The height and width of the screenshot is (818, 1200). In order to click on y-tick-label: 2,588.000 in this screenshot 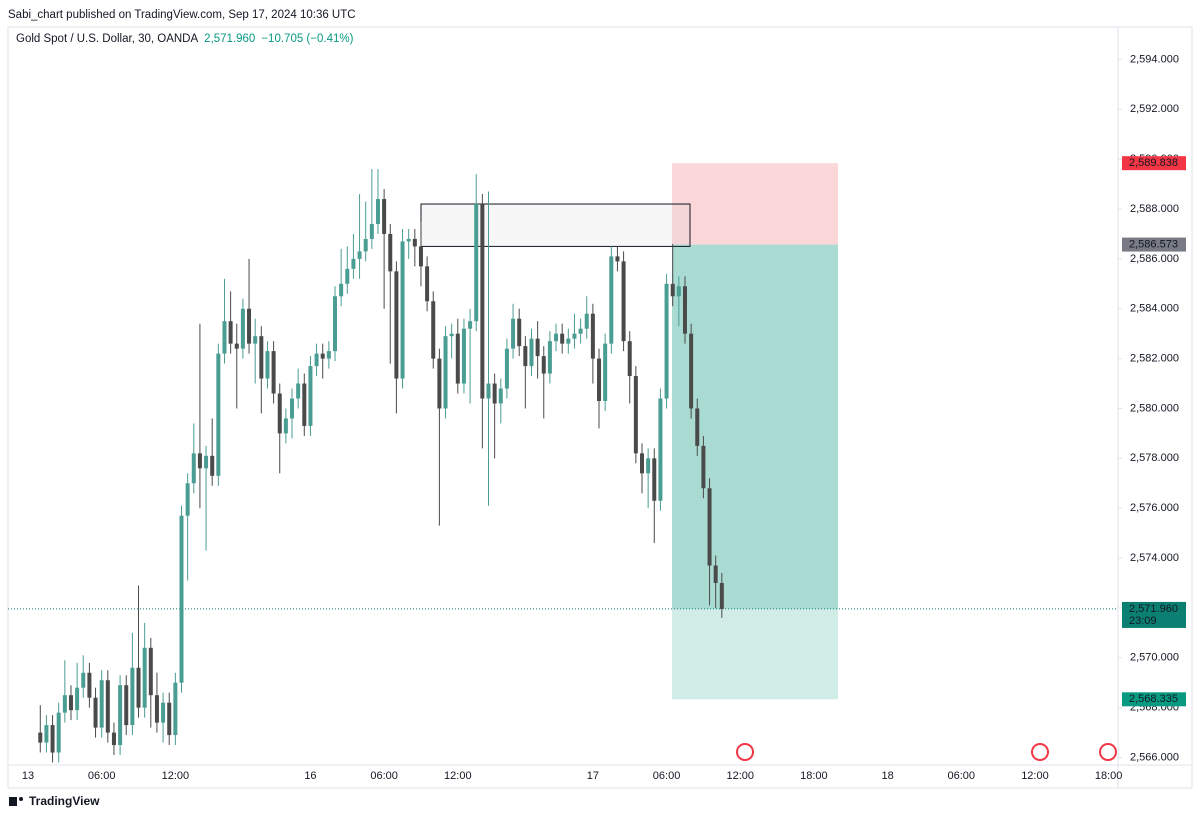, I will do `click(1154, 209)`.